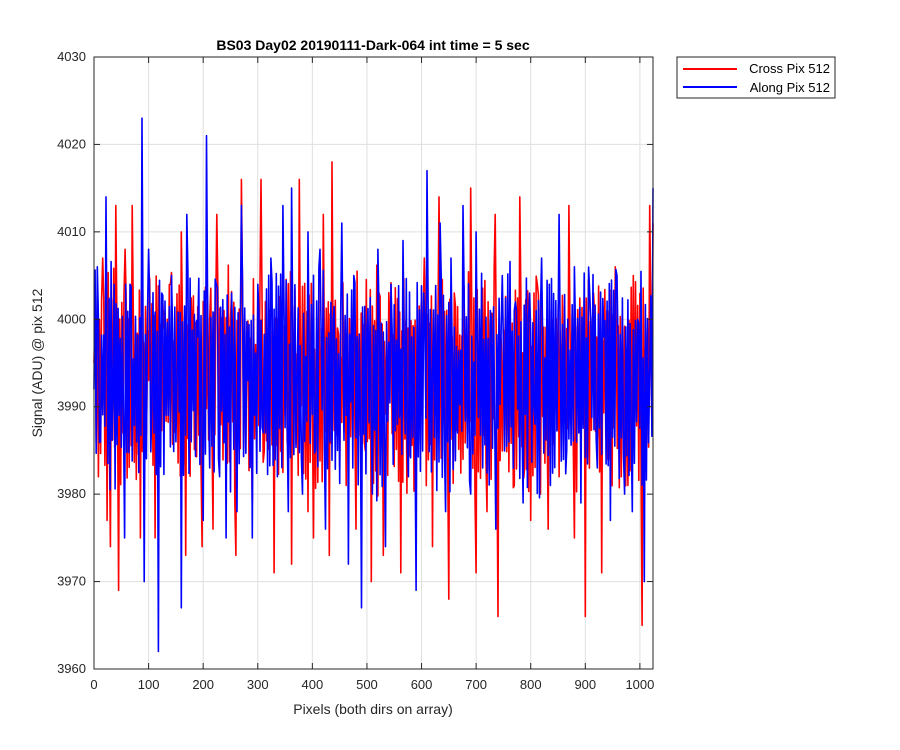 The width and height of the screenshot is (900, 750). What do you see at coordinates (71, 56) in the screenshot?
I see `y-tick-label: 4030` at bounding box center [71, 56].